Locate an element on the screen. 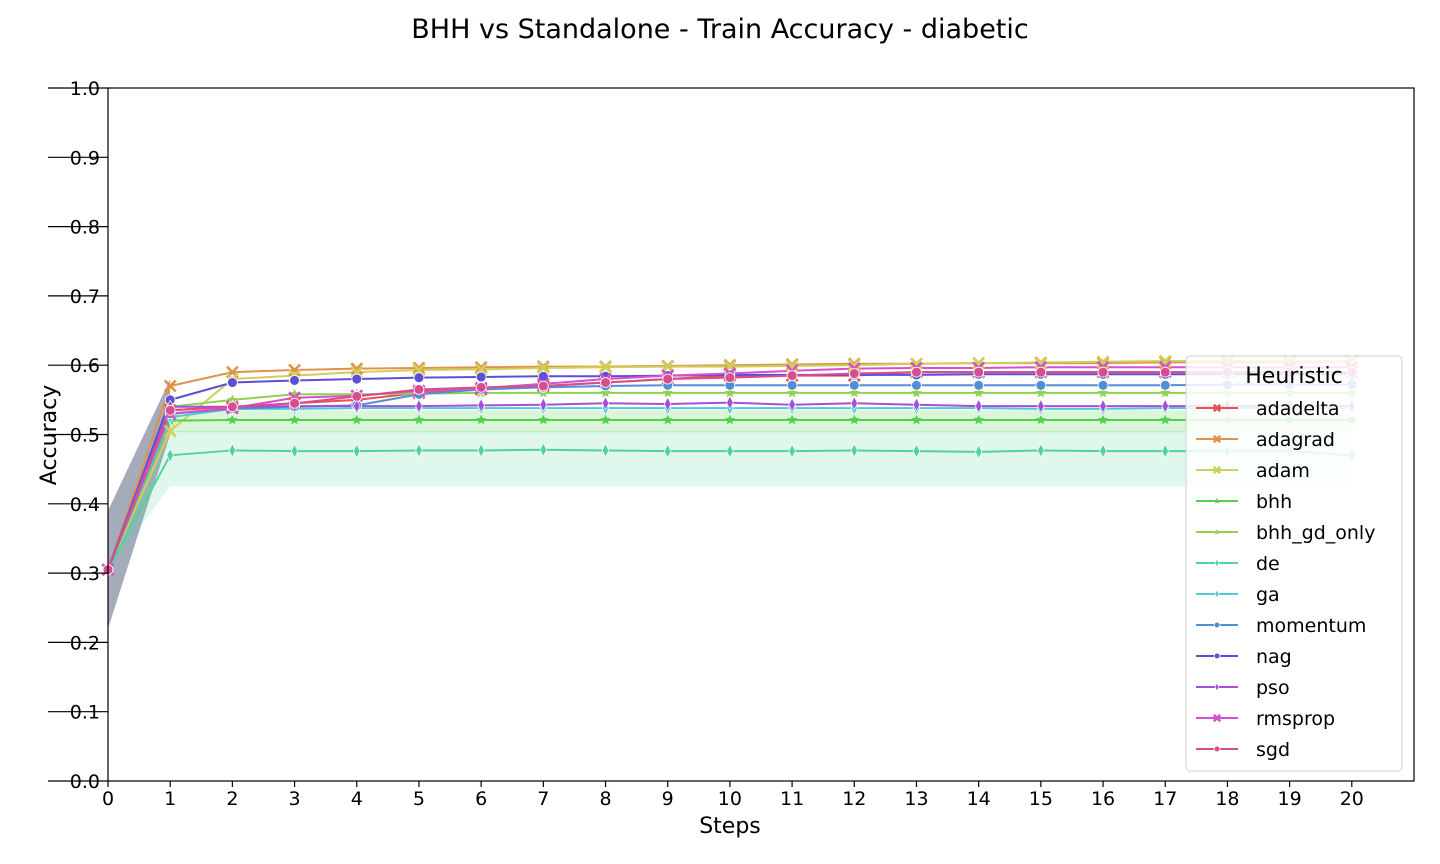 Image resolution: width=1440 pixels, height=864 pixels. x-tick-label: 12 is located at coordinates (854, 799).